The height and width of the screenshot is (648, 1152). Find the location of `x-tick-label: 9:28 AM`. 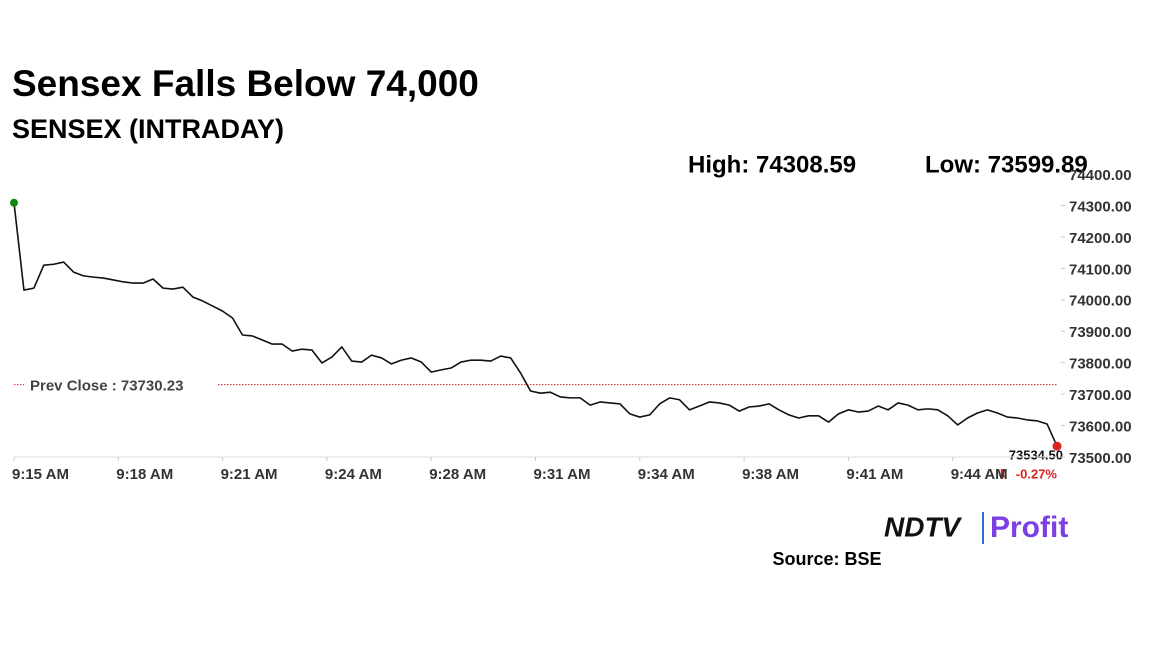

x-tick-label: 9:28 AM is located at coordinates (457, 474).